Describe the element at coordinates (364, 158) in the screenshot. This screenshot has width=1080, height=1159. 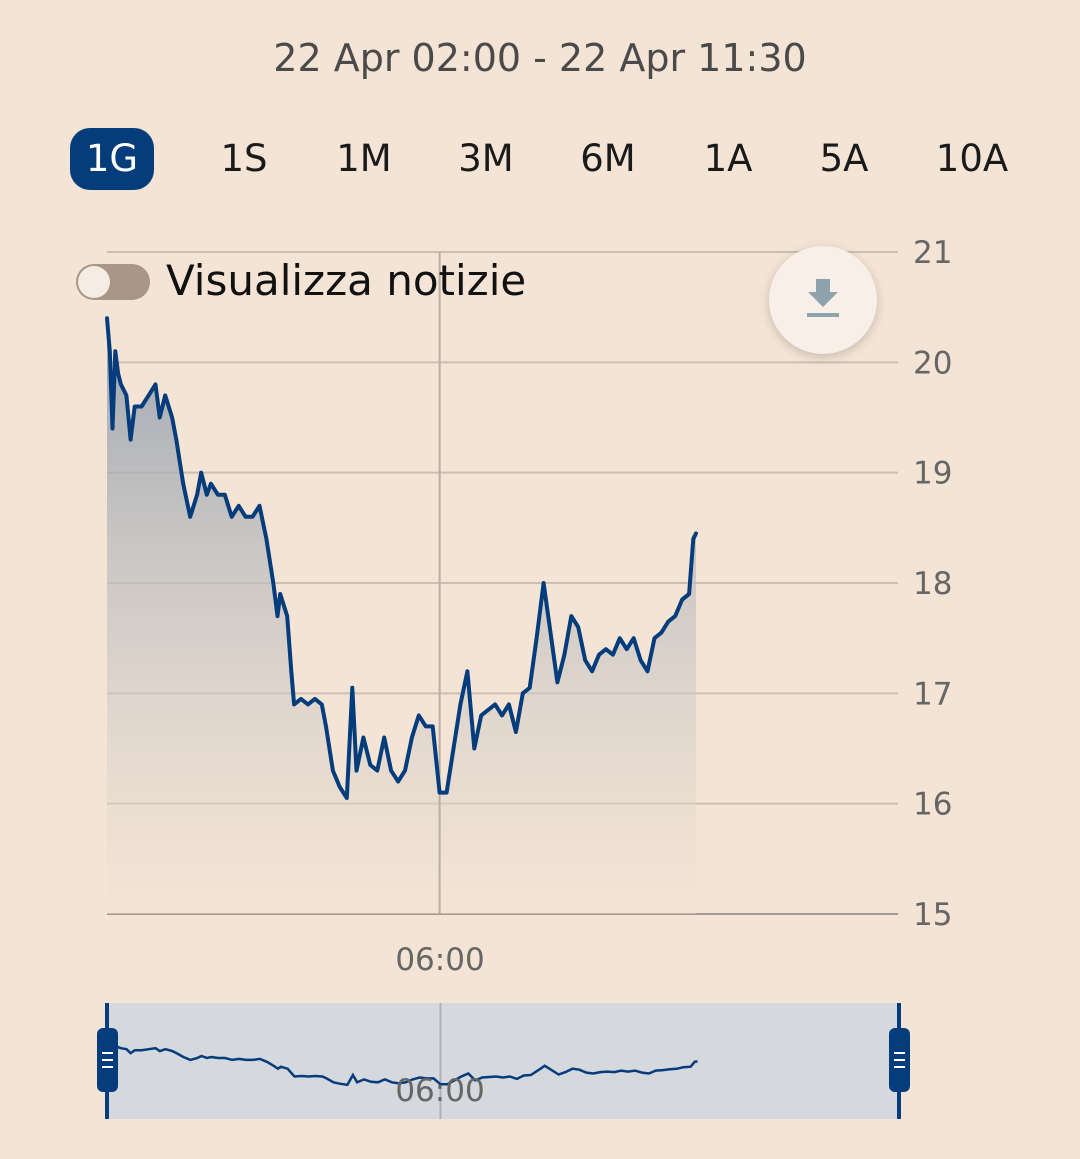
I see `period-1m-button: 1M` at that location.